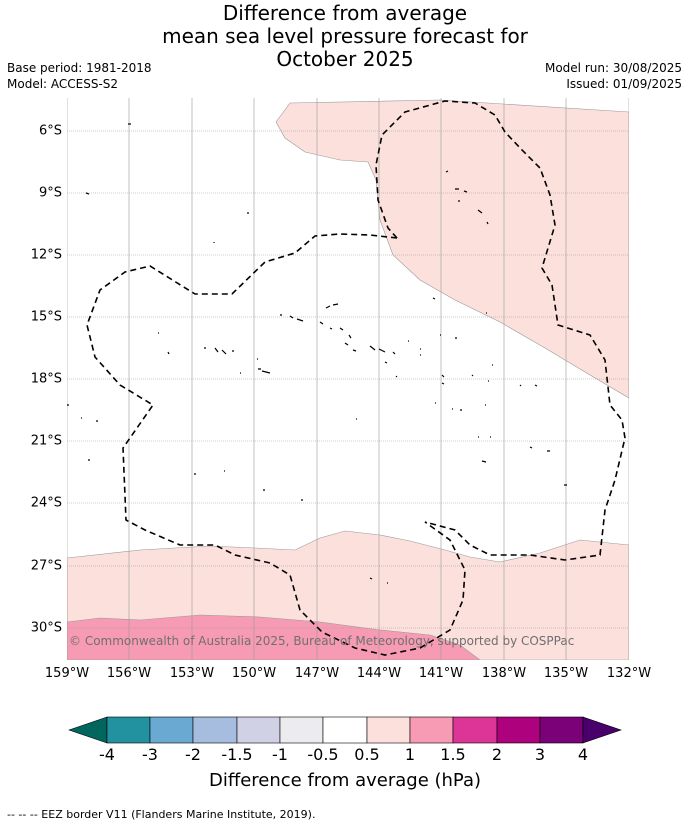 This screenshot has width=690, height=827. What do you see at coordinates (46, 379) in the screenshot?
I see `lat-label: 18°S` at bounding box center [46, 379].